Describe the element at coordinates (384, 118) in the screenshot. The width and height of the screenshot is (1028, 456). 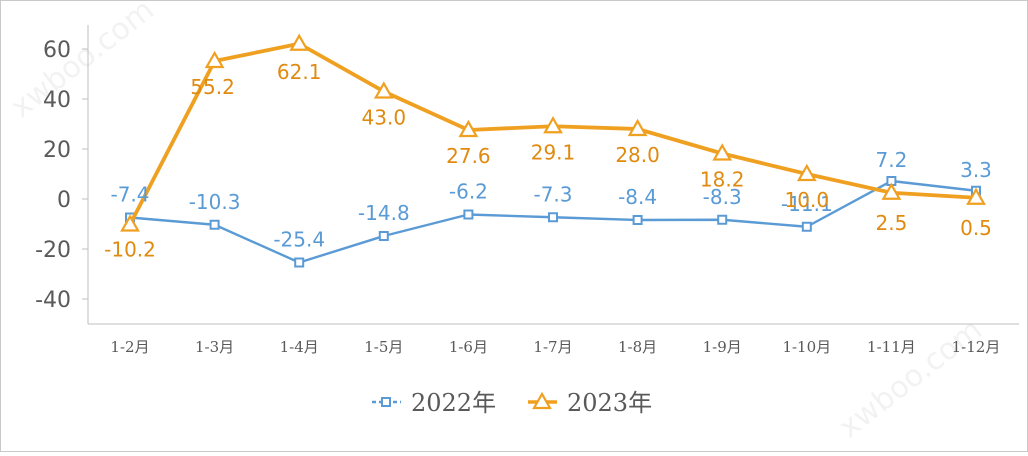
I see `data-label-2023: 43.0` at that location.